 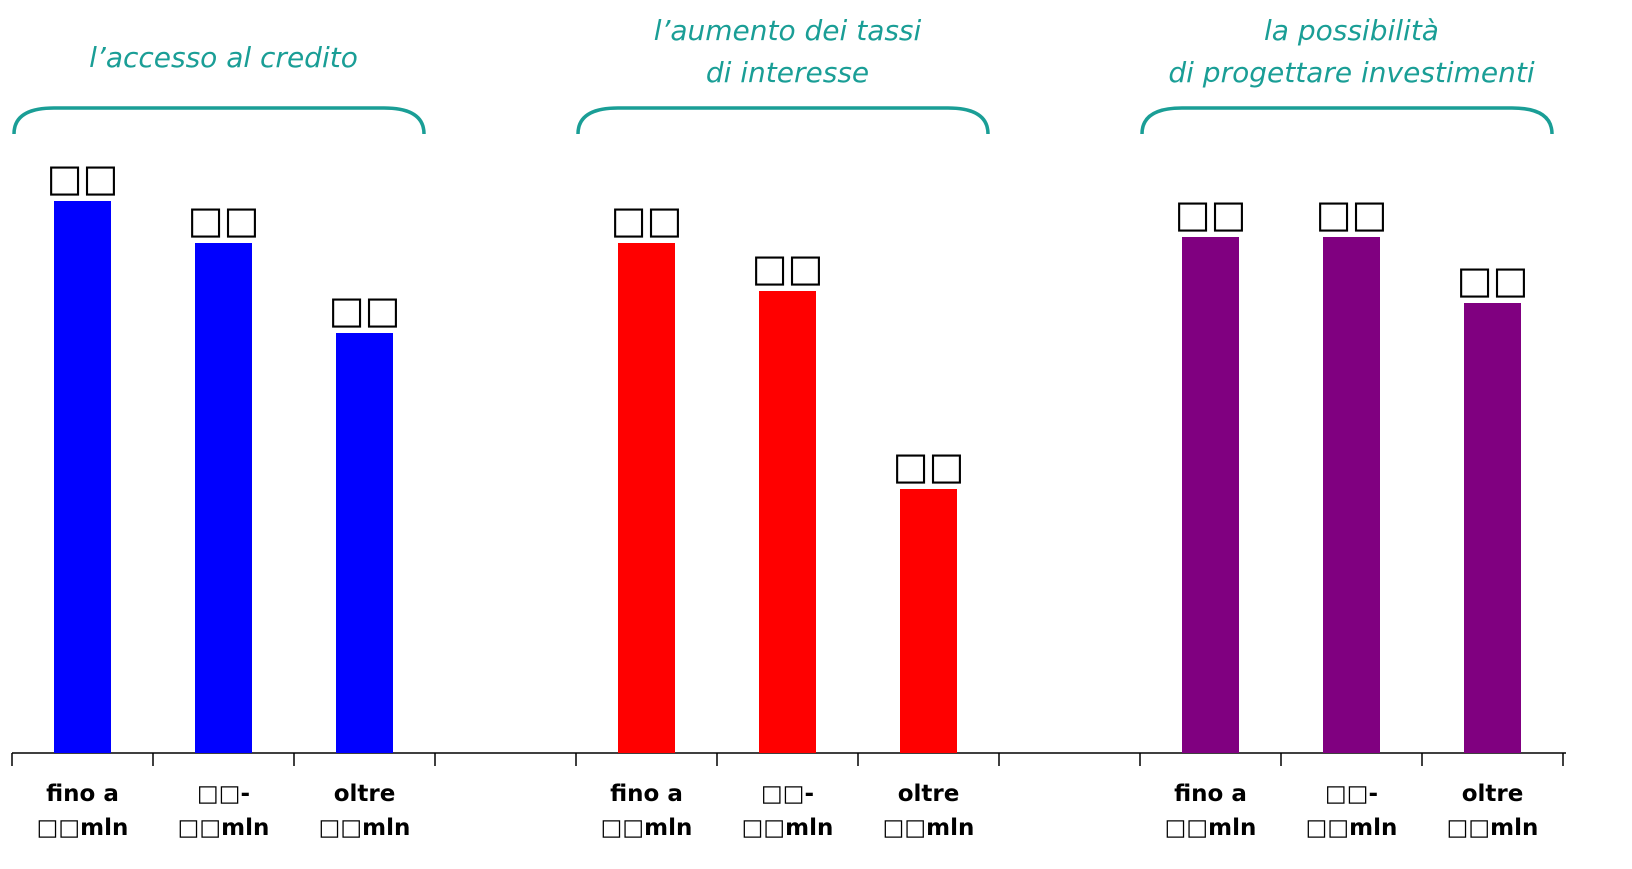 What do you see at coordinates (1351, 30) in the screenshot?
I see `group-title: la possibilità` at bounding box center [1351, 30].